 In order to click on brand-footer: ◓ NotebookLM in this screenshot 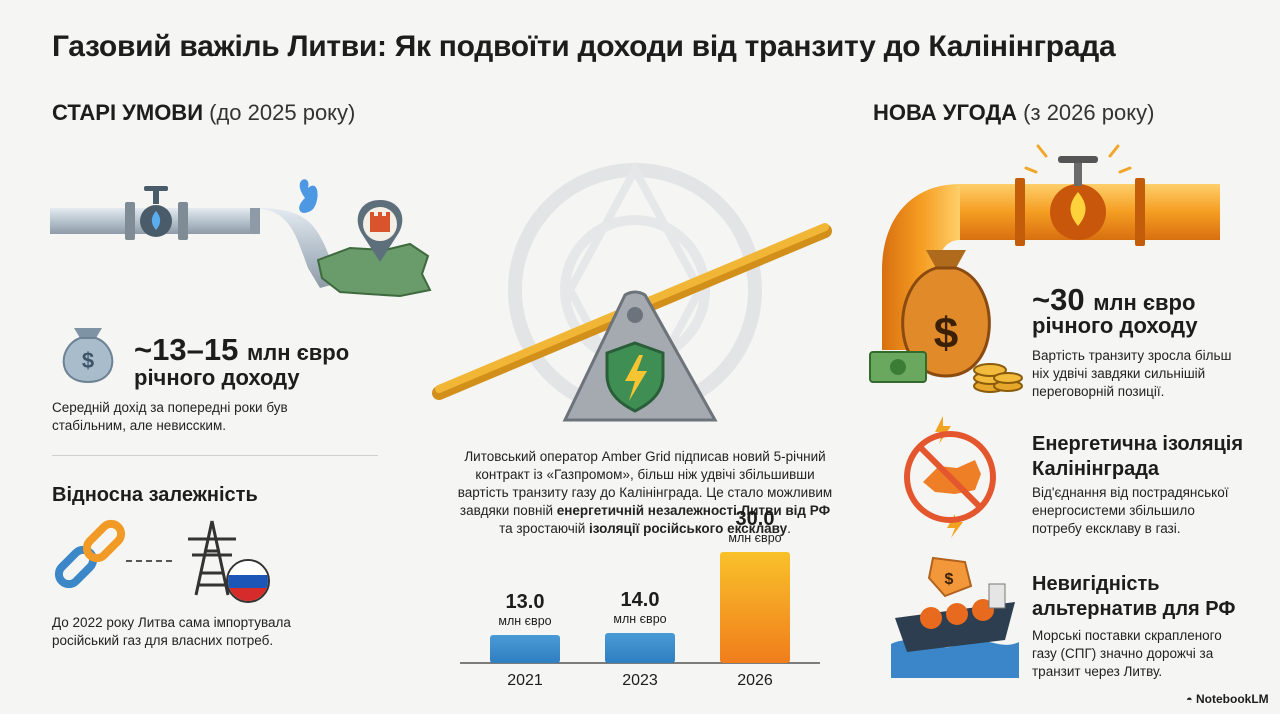, I will do `click(1227, 699)`.